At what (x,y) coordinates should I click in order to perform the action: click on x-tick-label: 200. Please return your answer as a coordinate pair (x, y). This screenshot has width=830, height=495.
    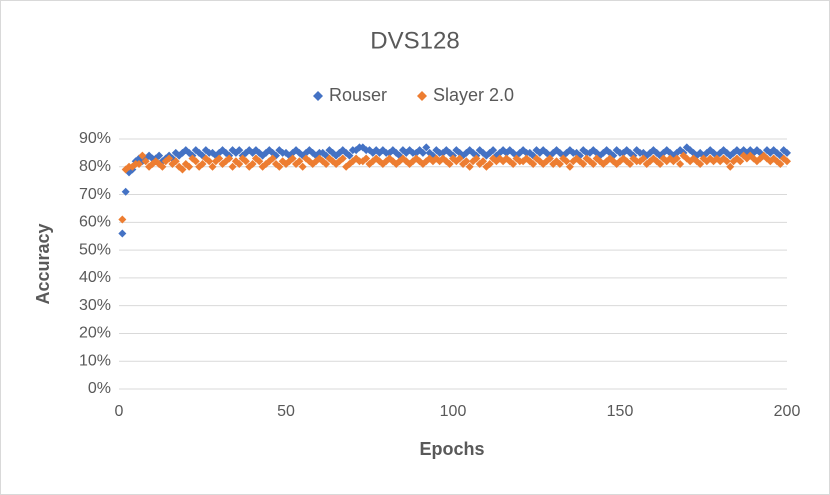
    Looking at the image, I should click on (787, 411).